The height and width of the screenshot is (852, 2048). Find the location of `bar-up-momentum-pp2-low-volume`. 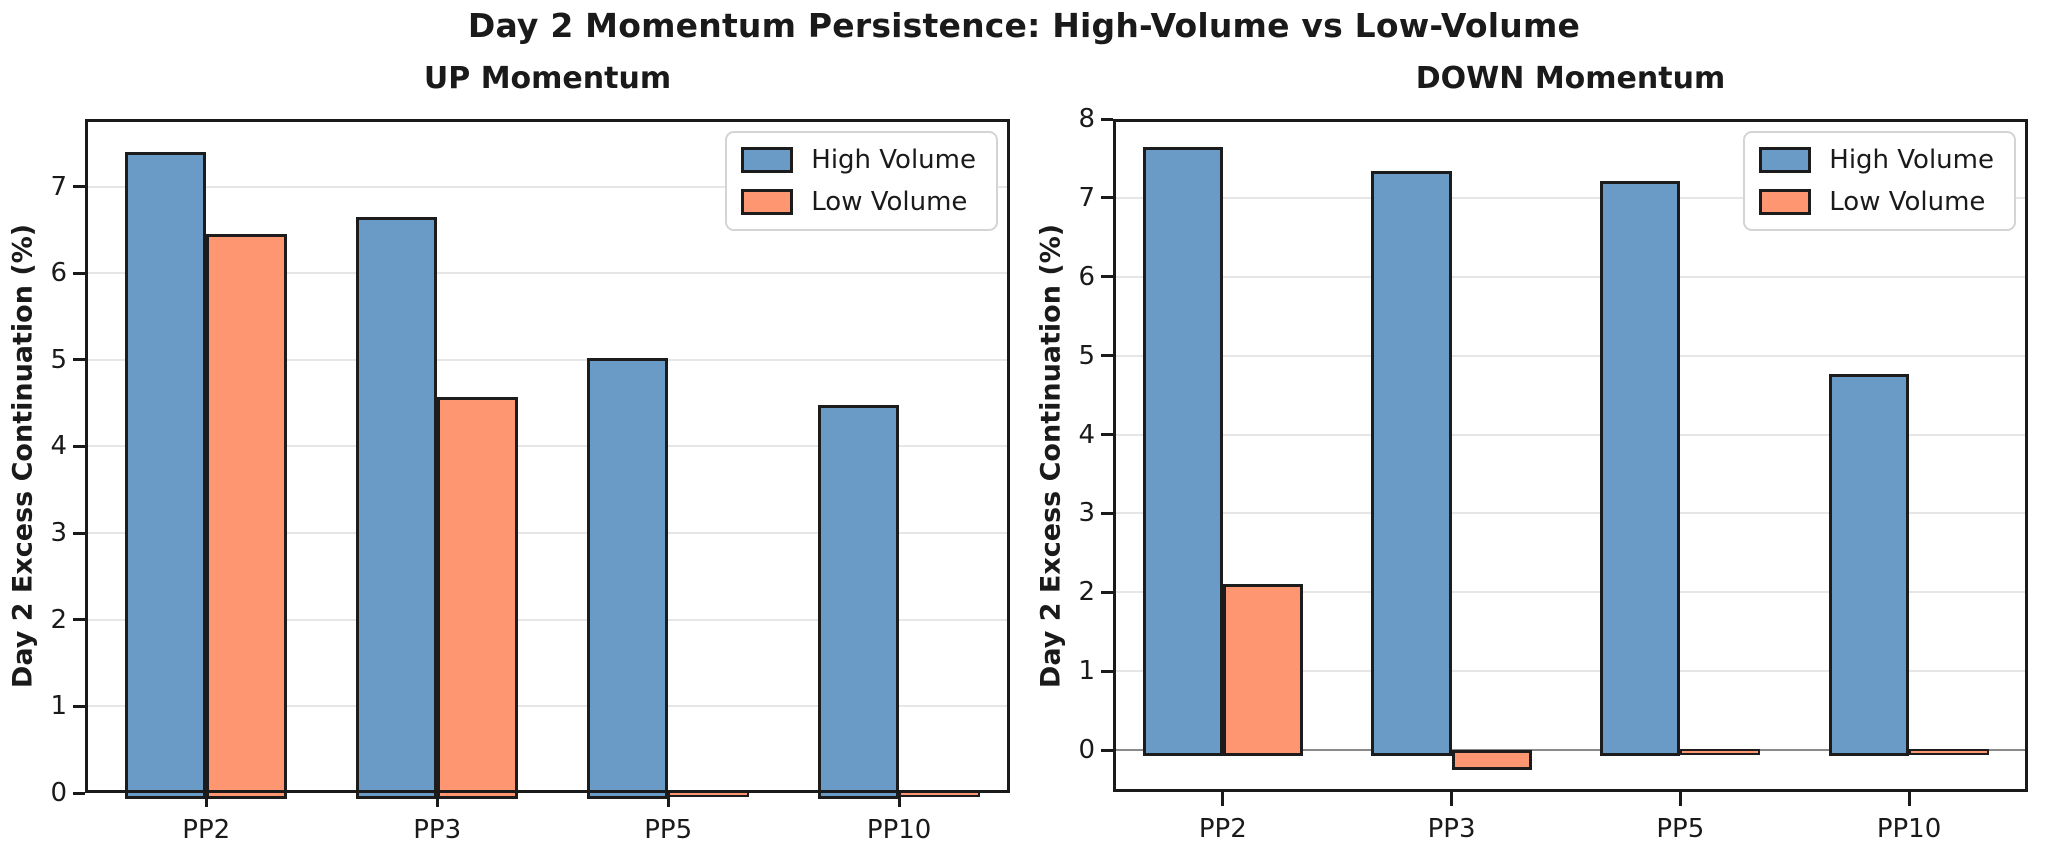

bar-up-momentum-pp2-low-volume is located at coordinates (247, 516).